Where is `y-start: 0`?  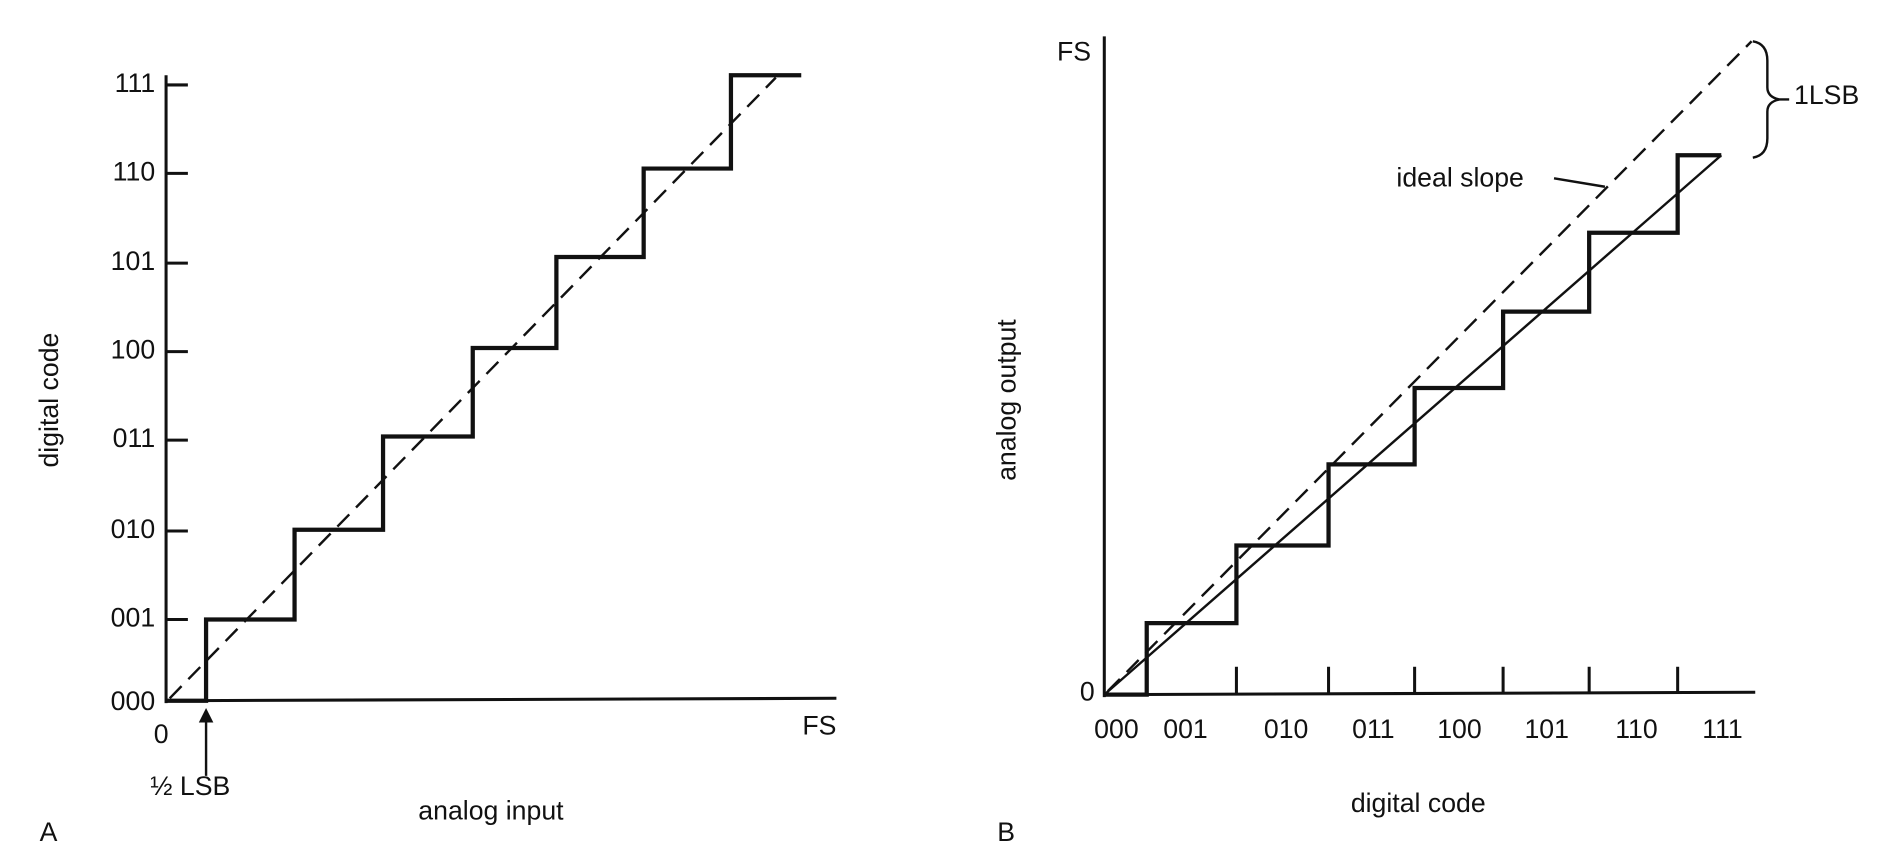 y-start: 0 is located at coordinates (1087, 691).